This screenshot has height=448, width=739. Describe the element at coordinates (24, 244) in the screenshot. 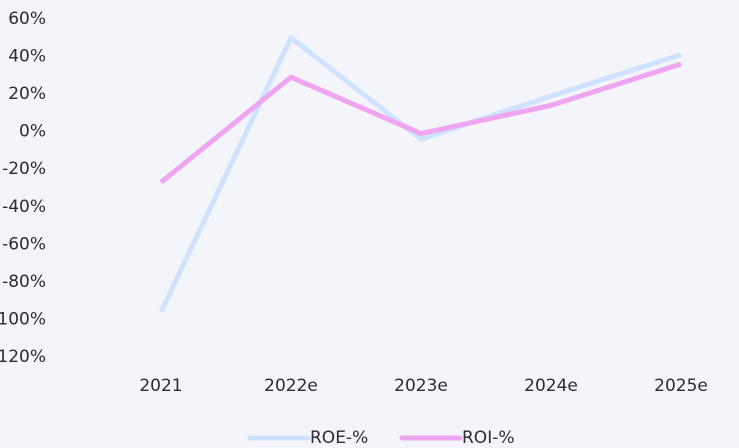

I see `y-tick-label: -60%` at that location.